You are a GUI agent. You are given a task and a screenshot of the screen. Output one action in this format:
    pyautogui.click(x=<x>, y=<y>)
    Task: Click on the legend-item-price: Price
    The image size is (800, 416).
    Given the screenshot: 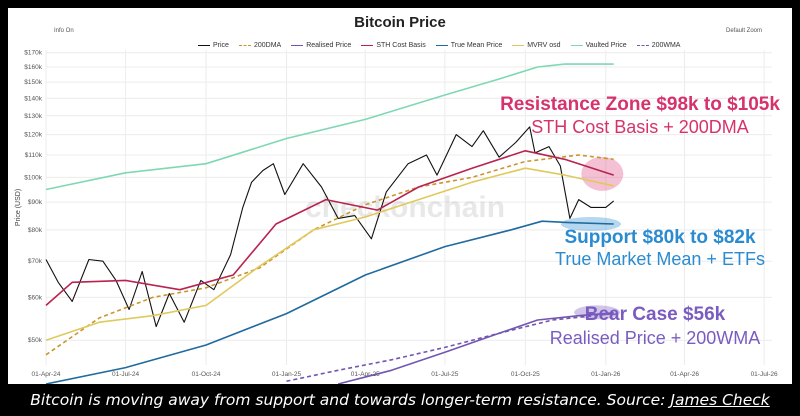 What is the action you would take?
    pyautogui.click(x=213, y=45)
    